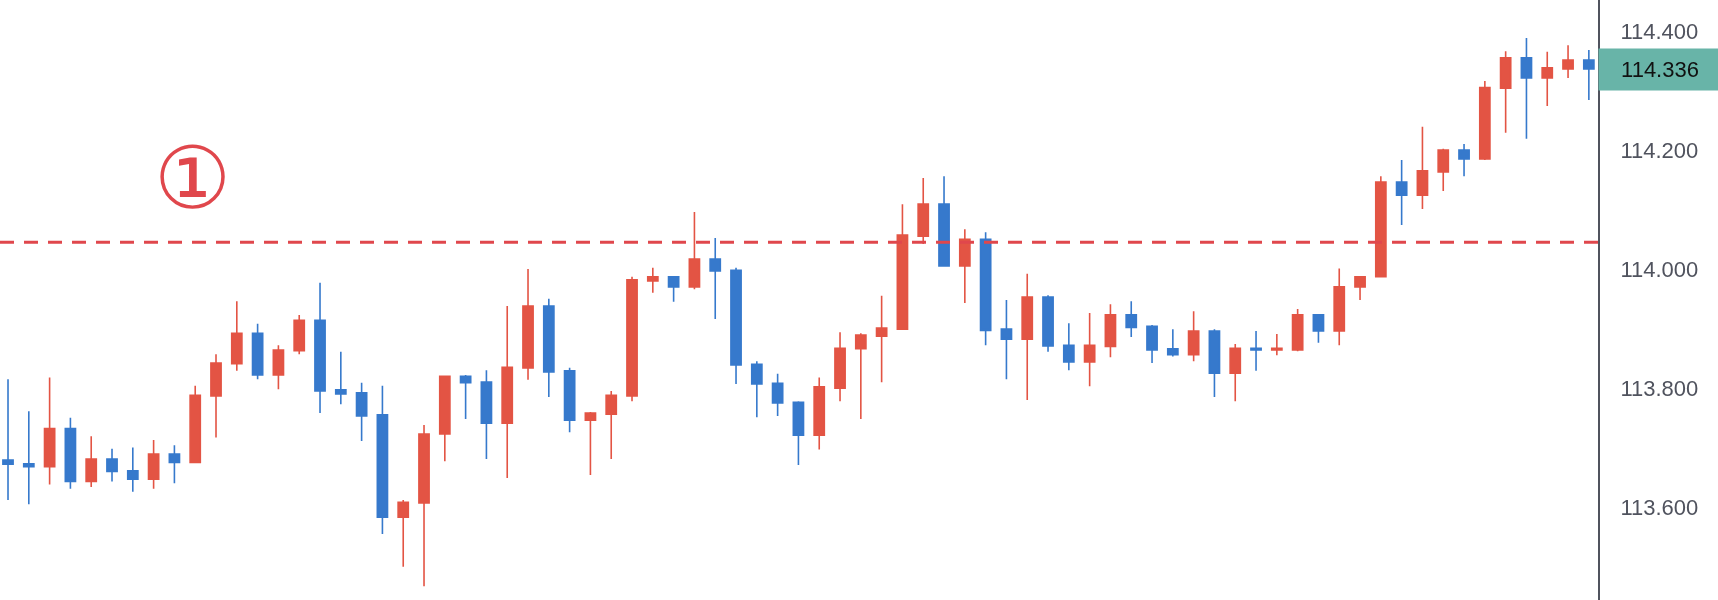  I want to click on y-tick-label: 113.600, so click(1659, 507).